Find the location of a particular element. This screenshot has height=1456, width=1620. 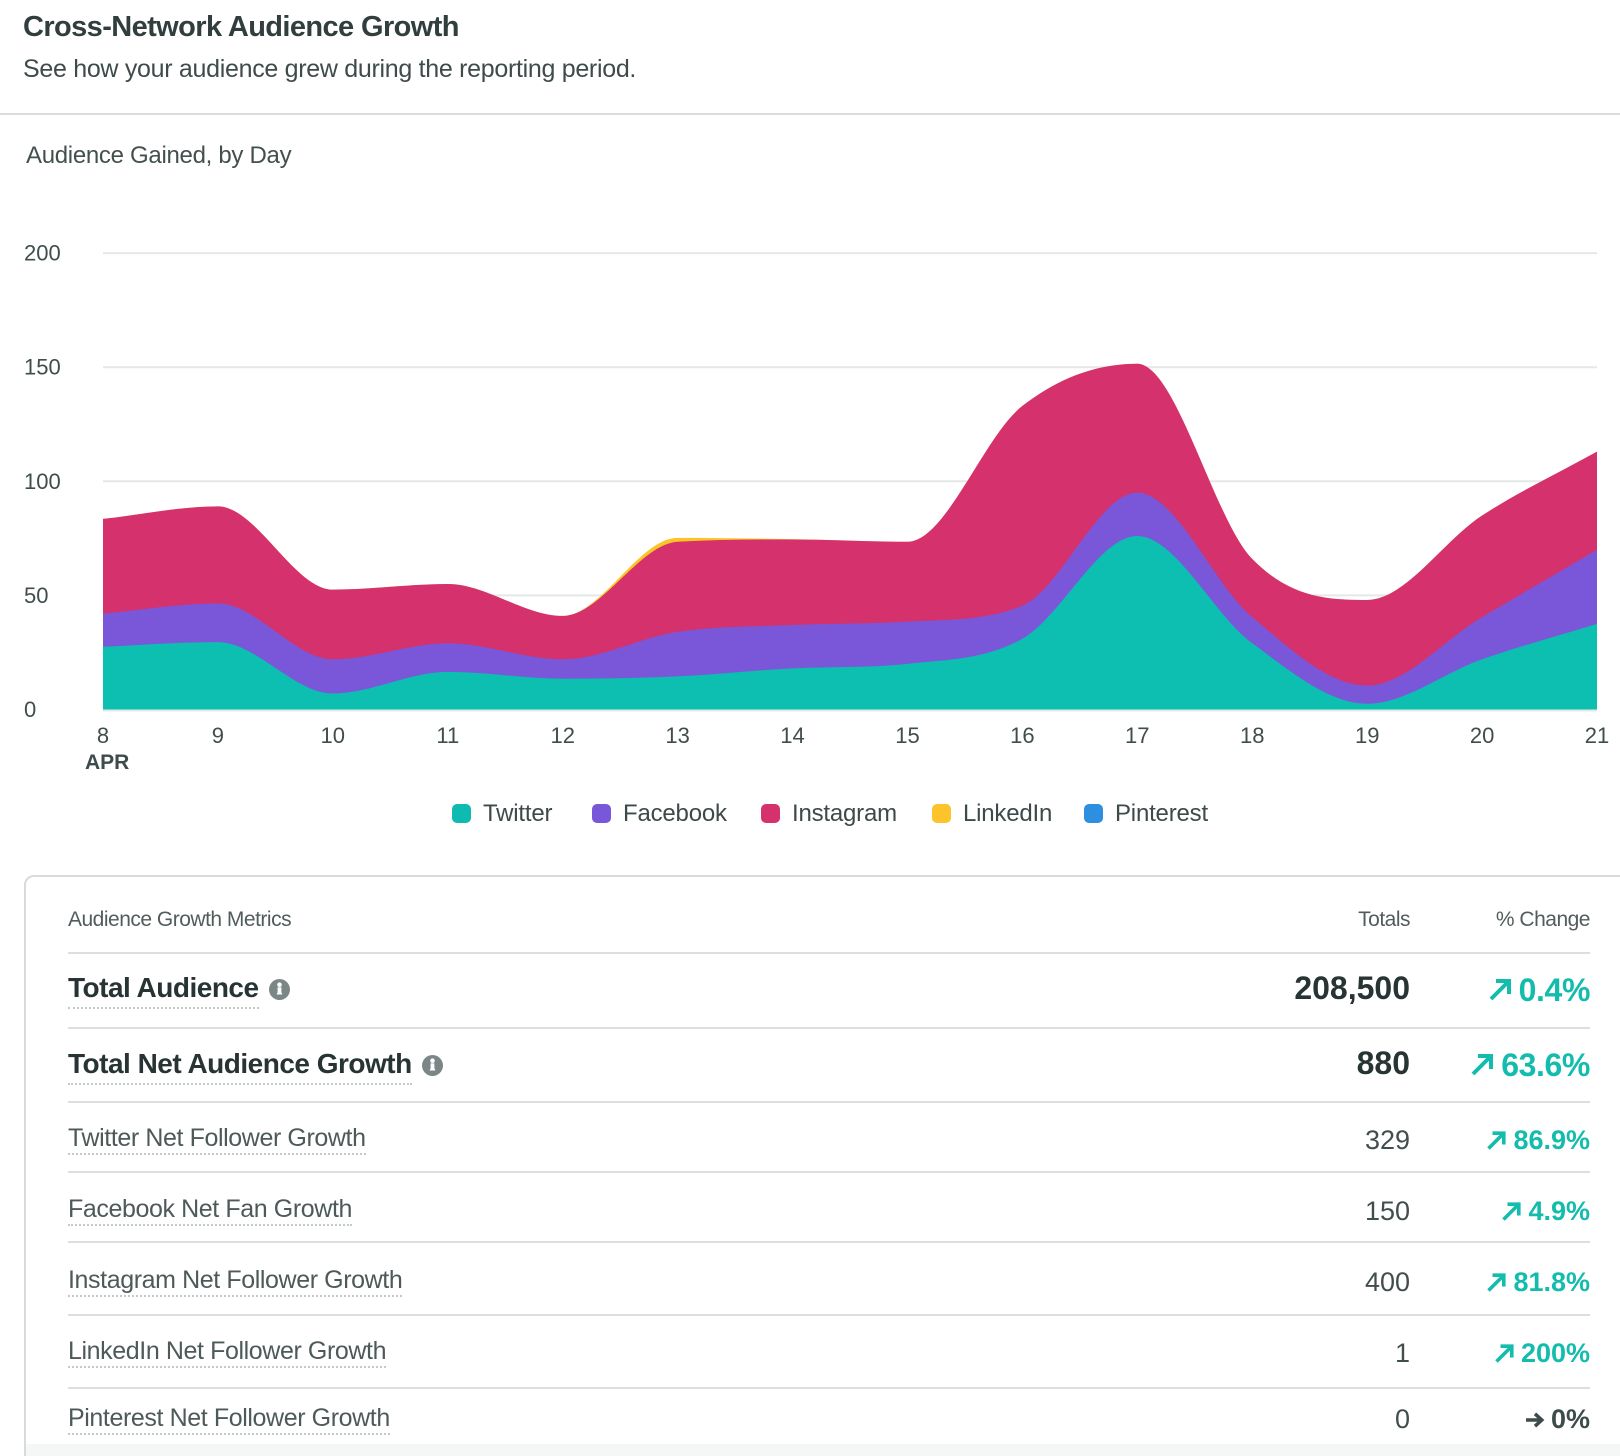

svg-text: 17 is located at coordinates (1137, 735).